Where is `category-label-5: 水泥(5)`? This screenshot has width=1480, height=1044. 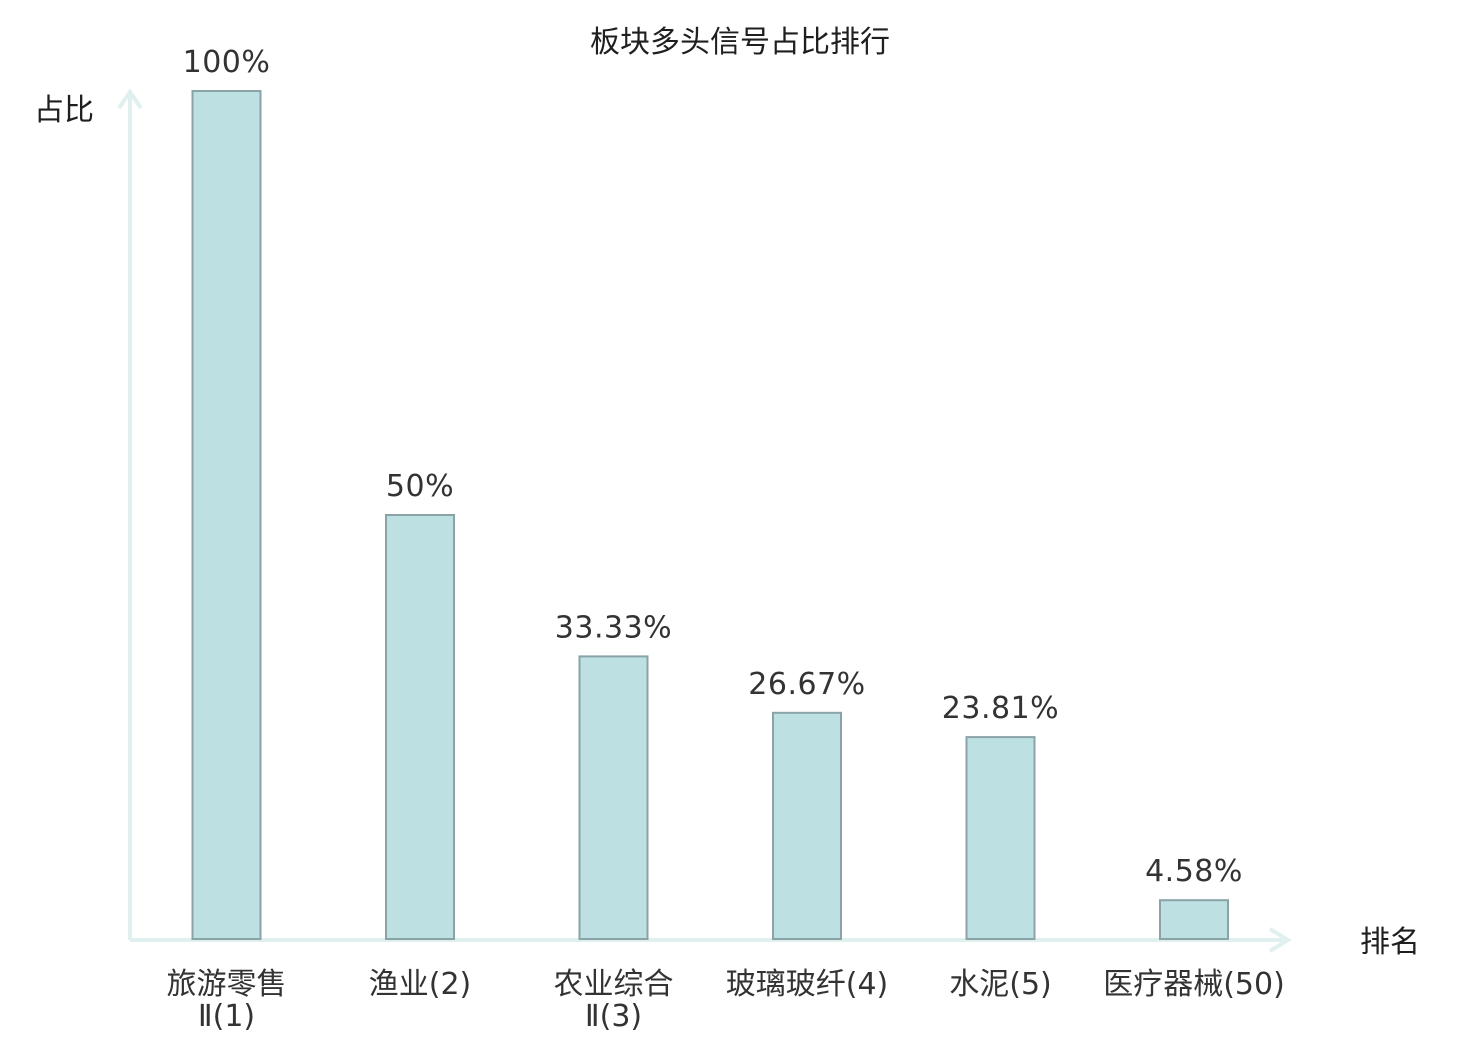
category-label-5: 水泥(5) is located at coordinates (1000, 984).